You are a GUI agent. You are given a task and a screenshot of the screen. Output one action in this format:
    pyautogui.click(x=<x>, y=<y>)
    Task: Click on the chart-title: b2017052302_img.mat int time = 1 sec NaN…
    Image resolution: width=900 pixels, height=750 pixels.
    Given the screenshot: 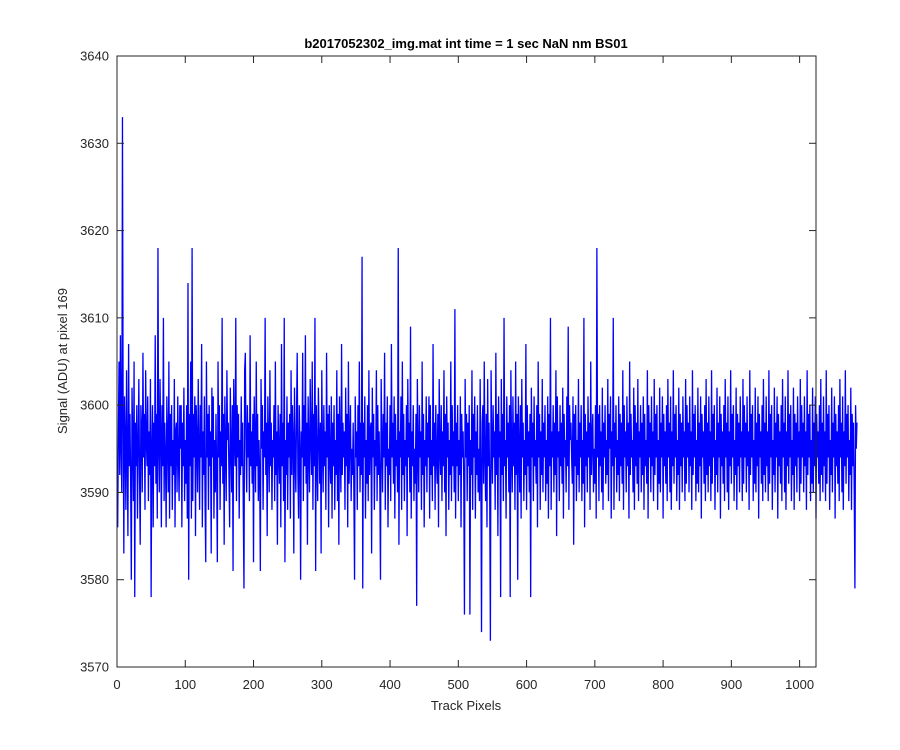 What is the action you would take?
    pyautogui.click(x=465, y=43)
    